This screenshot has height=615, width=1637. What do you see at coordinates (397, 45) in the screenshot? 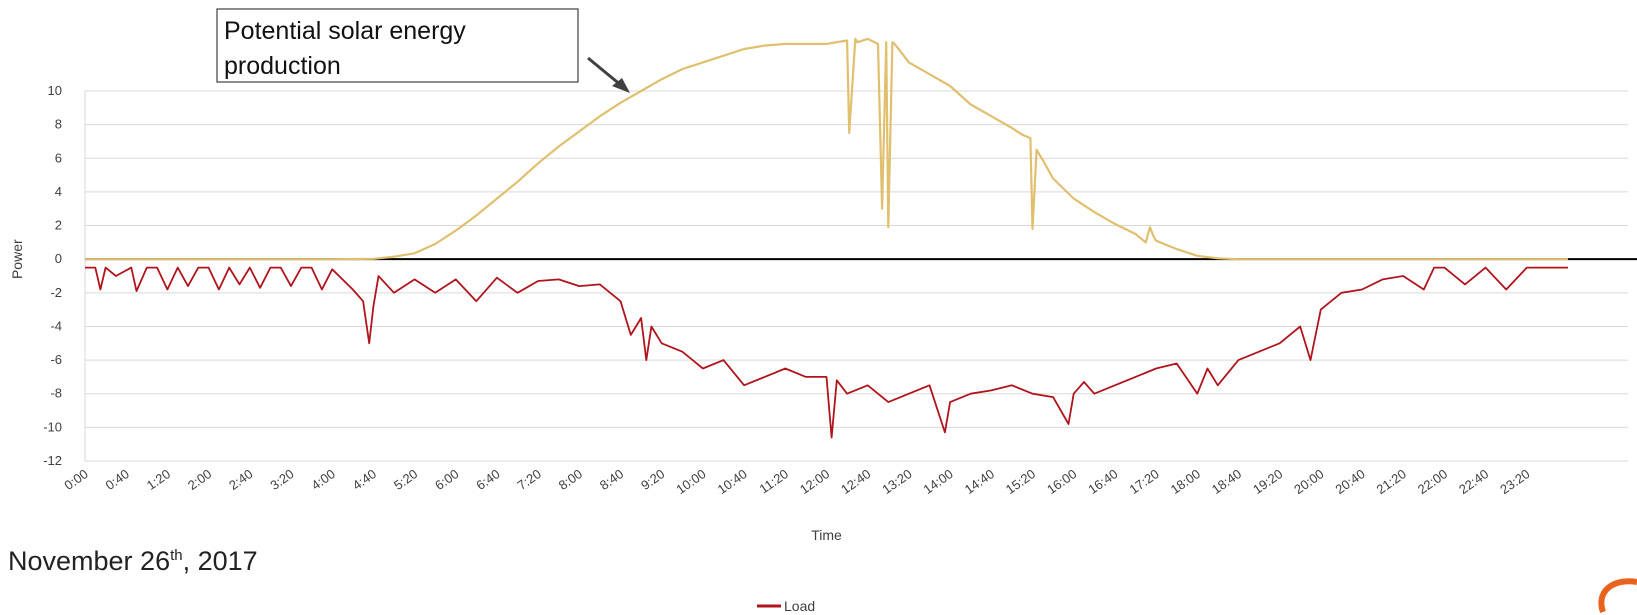
I see `annotation-box` at bounding box center [397, 45].